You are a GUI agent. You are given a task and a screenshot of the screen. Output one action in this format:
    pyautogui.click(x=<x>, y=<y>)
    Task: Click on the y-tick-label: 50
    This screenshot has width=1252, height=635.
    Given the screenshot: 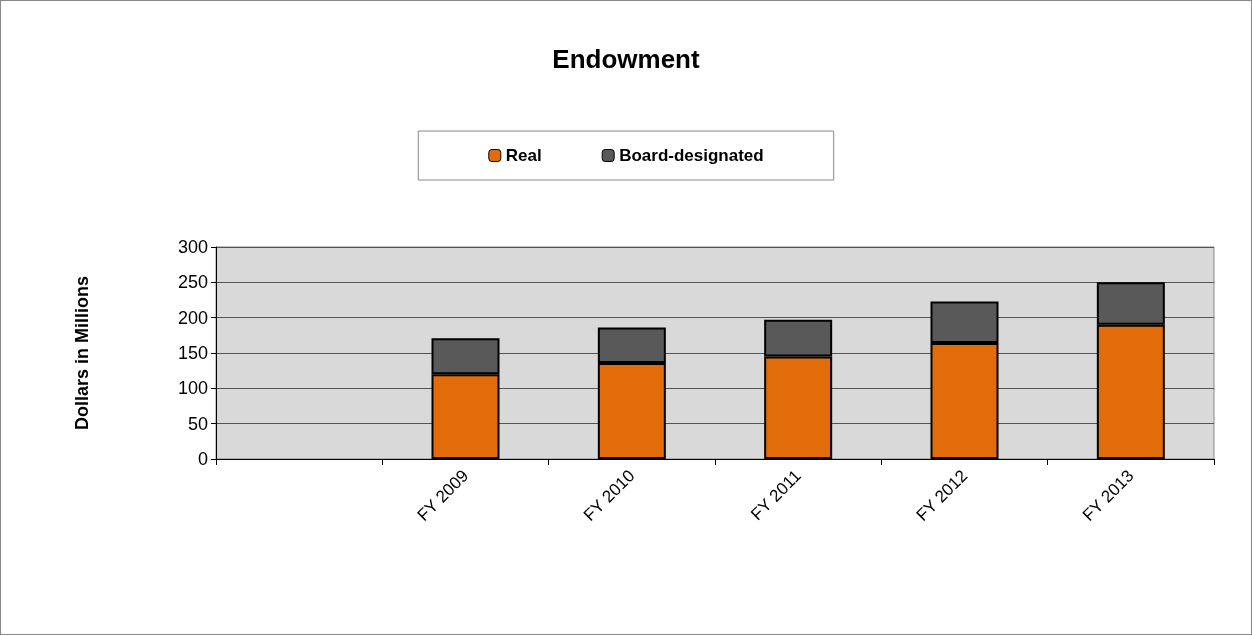 What is the action you would take?
    pyautogui.click(x=197, y=423)
    